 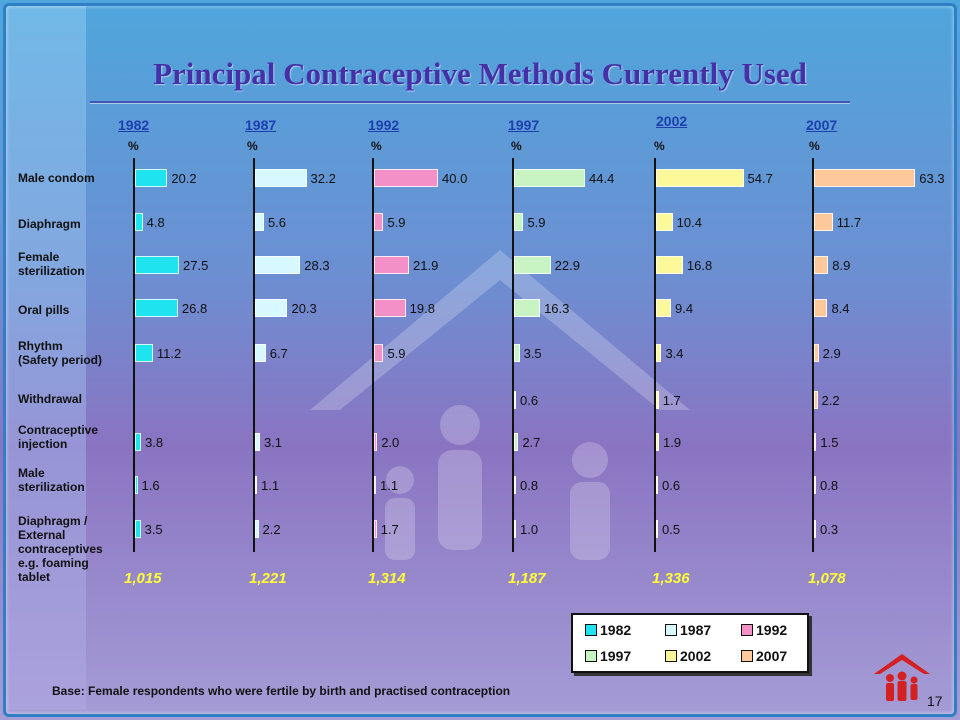 I want to click on legend-item: 1997, so click(x=615, y=656).